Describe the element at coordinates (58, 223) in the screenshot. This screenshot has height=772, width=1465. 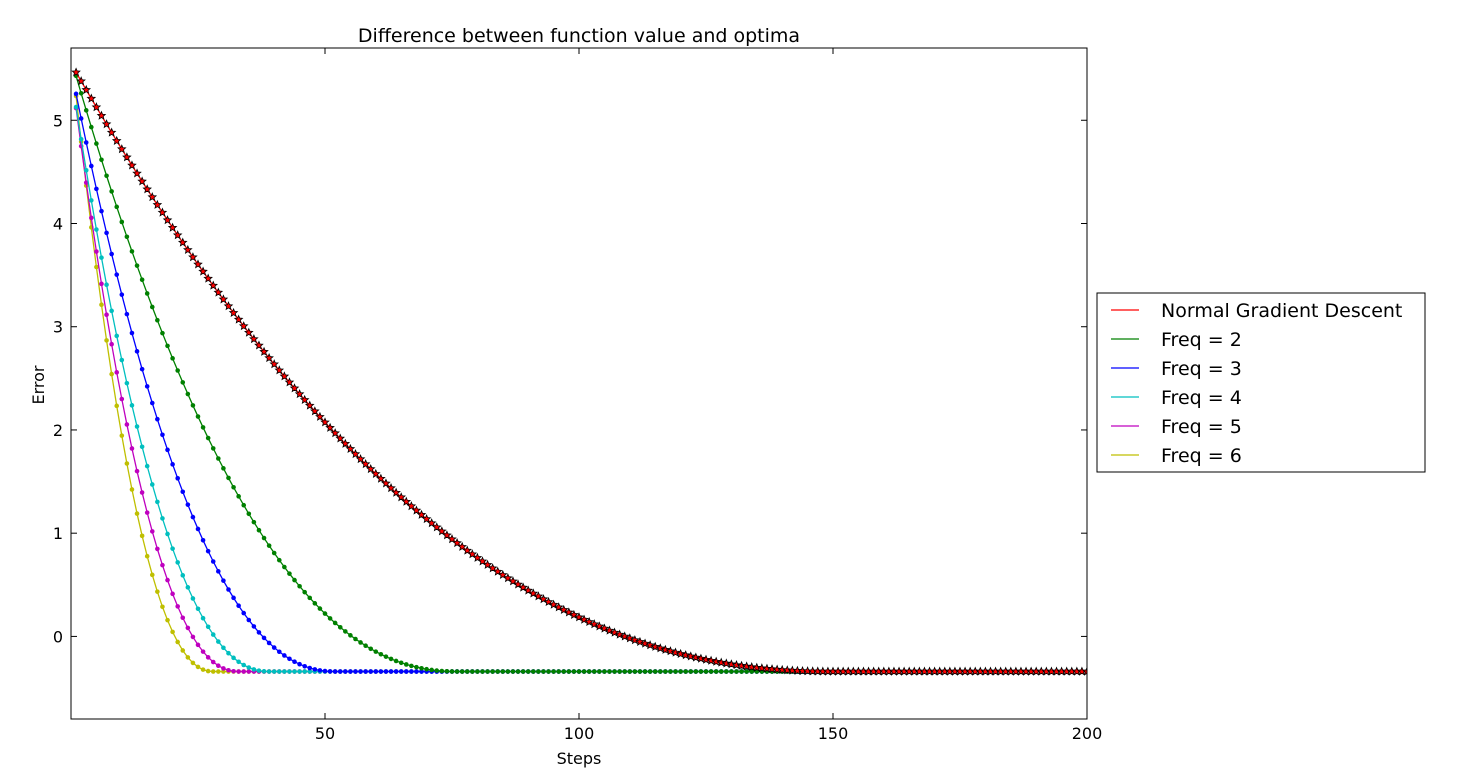
I see `y-tick-label: 4` at that location.